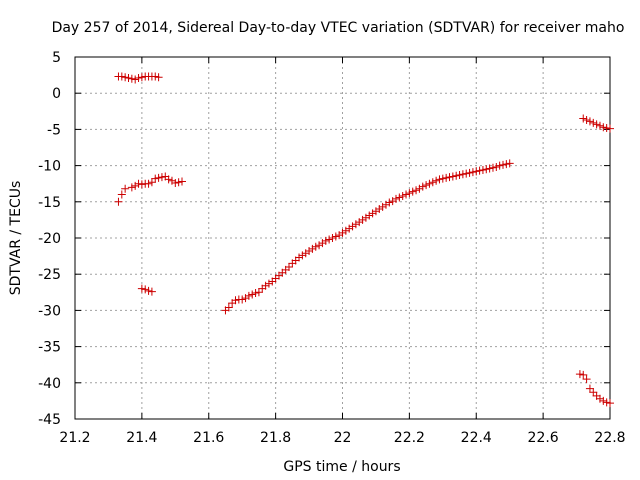 This screenshot has width=640, height=480. I want to click on y-tick-label: -30, so click(49, 311).